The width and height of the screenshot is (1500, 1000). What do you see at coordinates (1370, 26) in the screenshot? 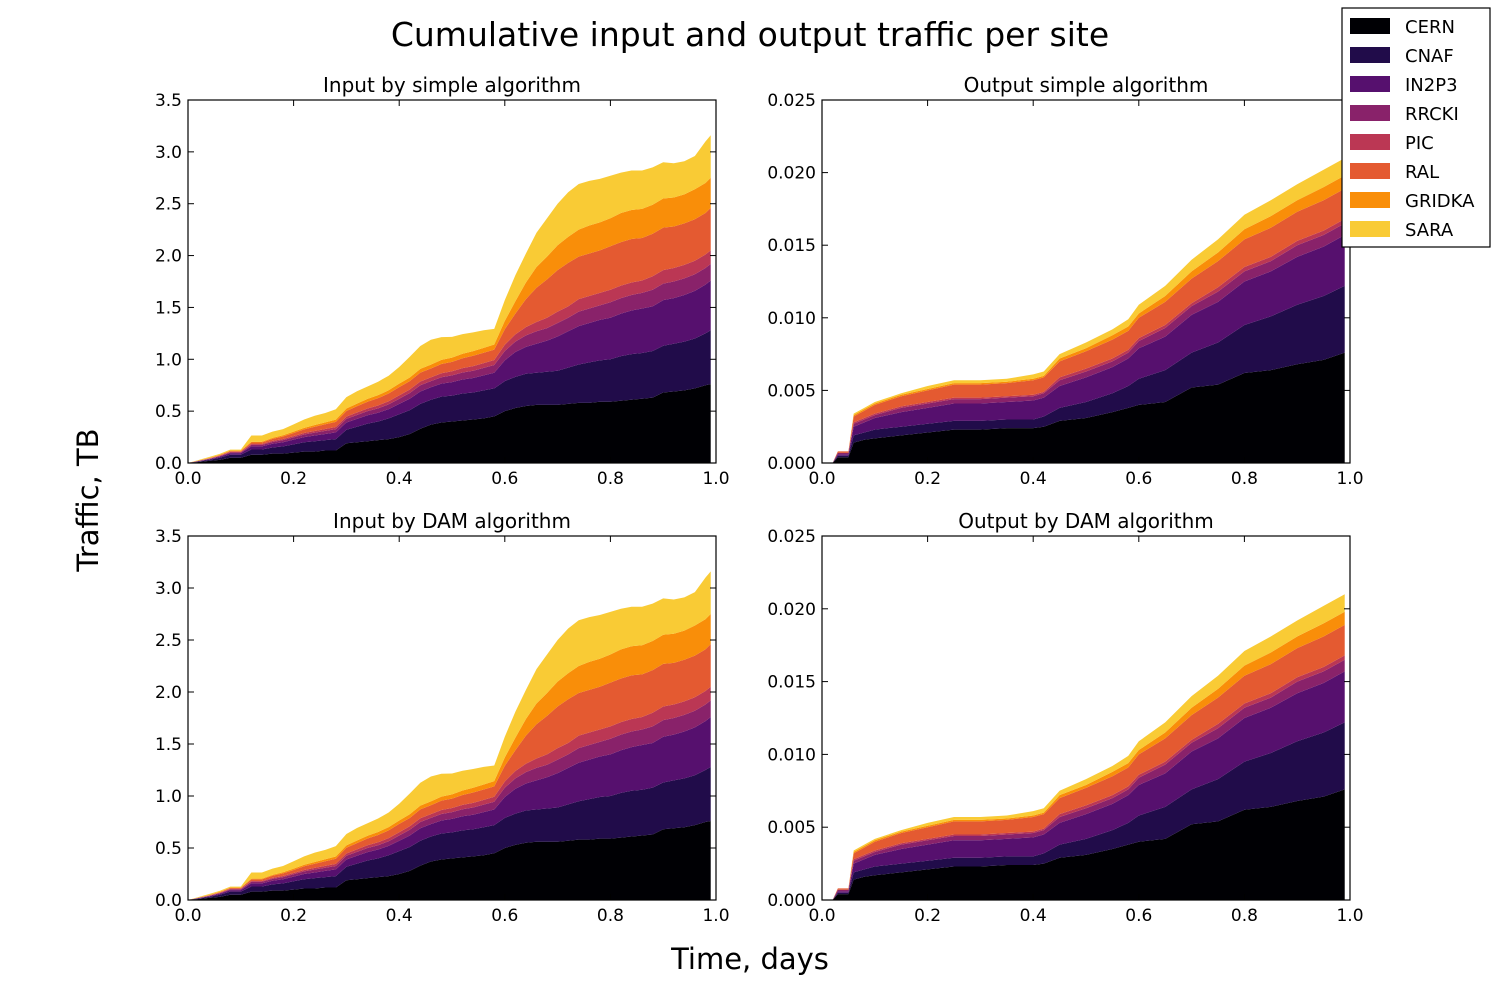
I see `legend-swatch-cern` at bounding box center [1370, 26].